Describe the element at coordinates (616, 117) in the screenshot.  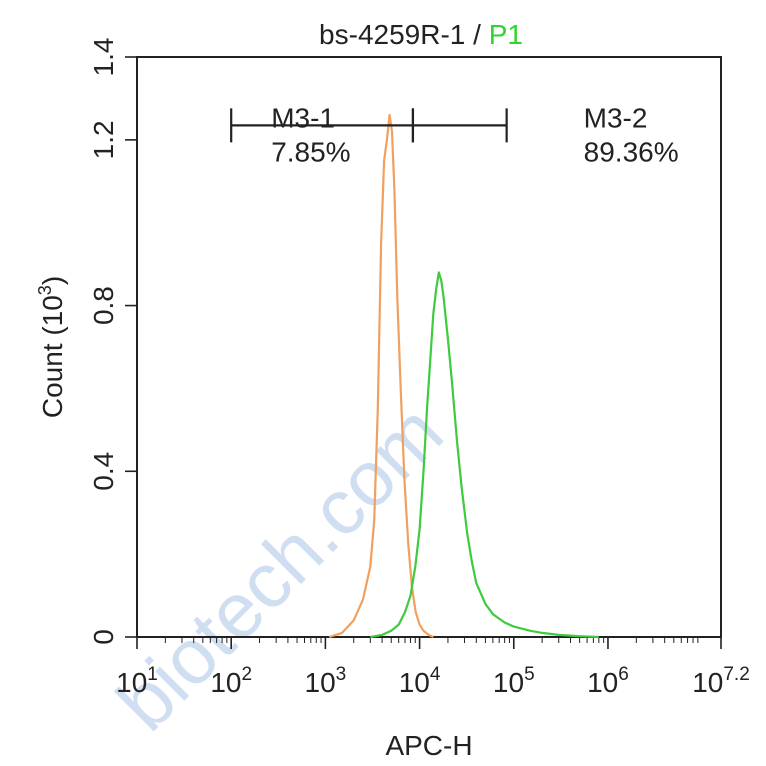
I see `gate-name-label: M3-2` at that location.